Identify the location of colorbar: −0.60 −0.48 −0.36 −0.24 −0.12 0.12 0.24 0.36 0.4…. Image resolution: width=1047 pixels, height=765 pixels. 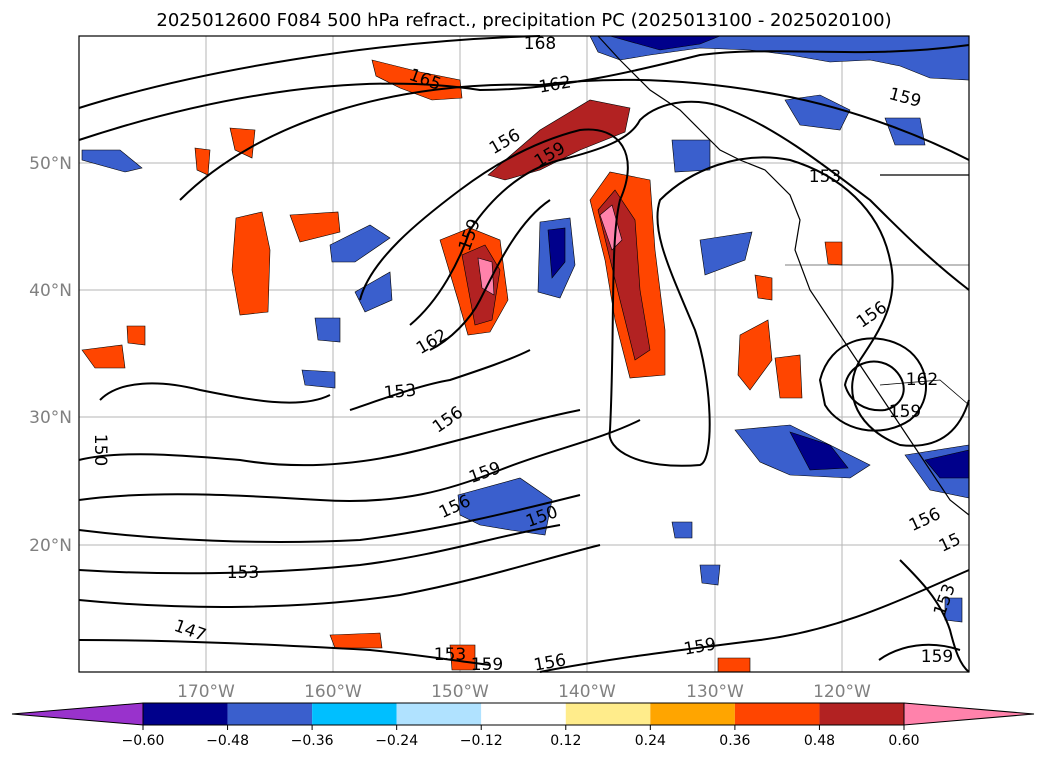
(523, 725).